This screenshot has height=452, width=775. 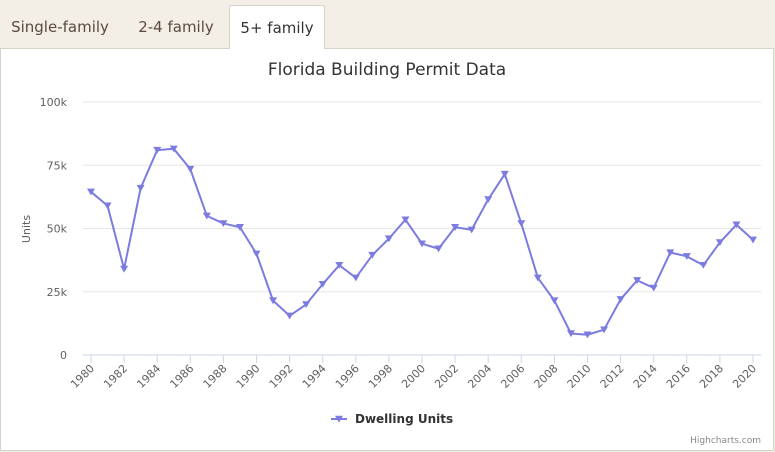 What do you see at coordinates (181, 376) in the screenshot?
I see `x-tick-label: 1986` at bounding box center [181, 376].